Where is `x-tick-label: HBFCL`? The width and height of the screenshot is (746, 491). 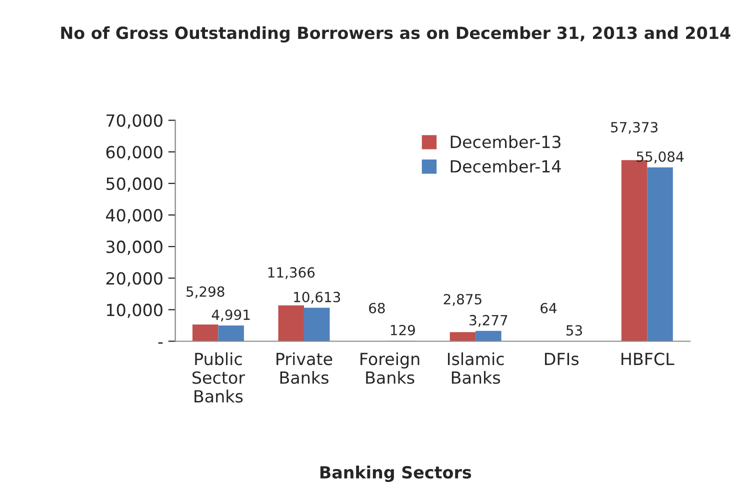
x-tick-label: HBFCL is located at coordinates (648, 359).